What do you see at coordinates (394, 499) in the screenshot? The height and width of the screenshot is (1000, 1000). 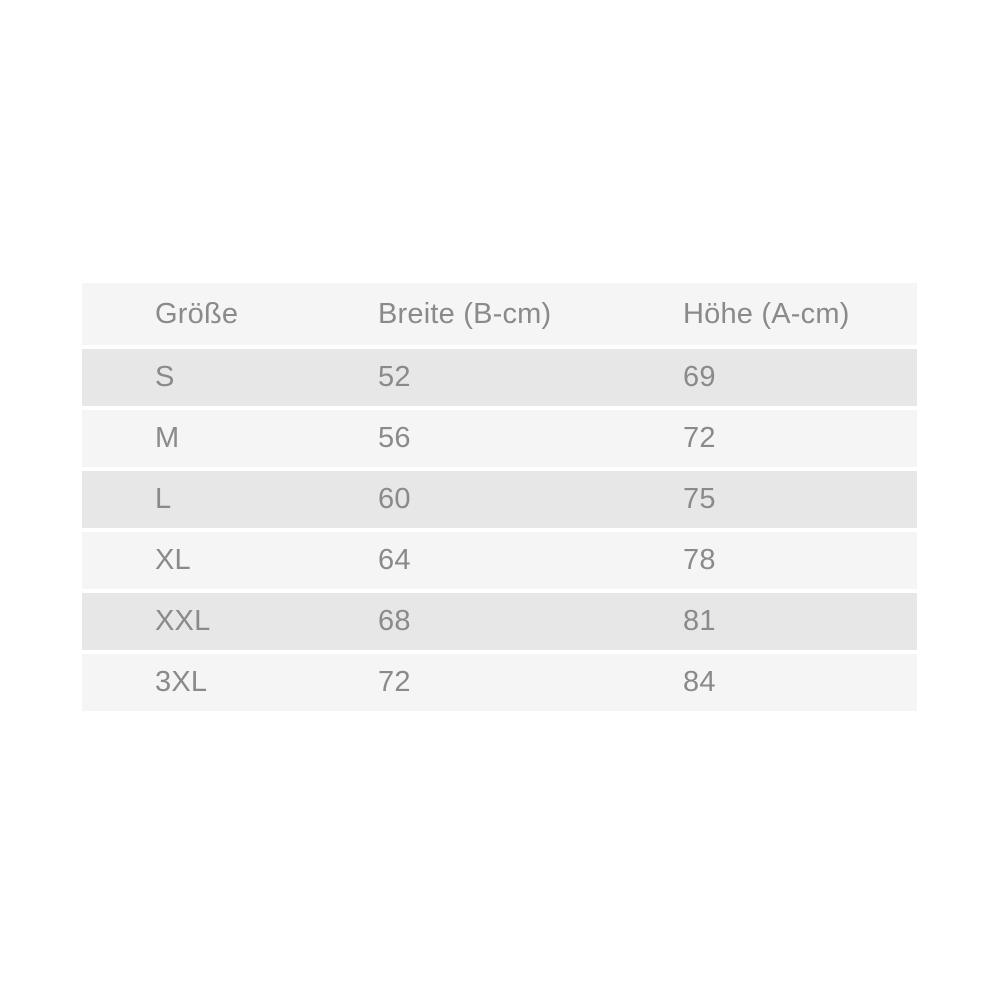 I see `table-cell-width: 60` at bounding box center [394, 499].